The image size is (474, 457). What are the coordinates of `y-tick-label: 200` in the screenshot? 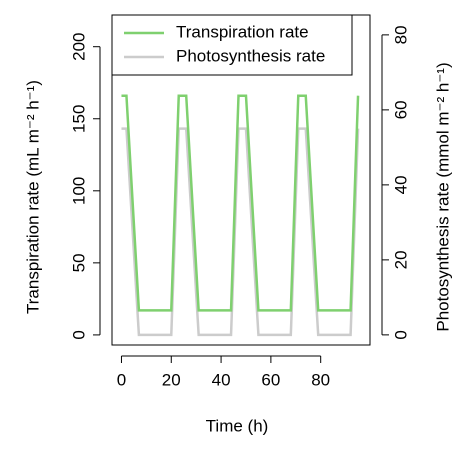 It's located at (78, 47).